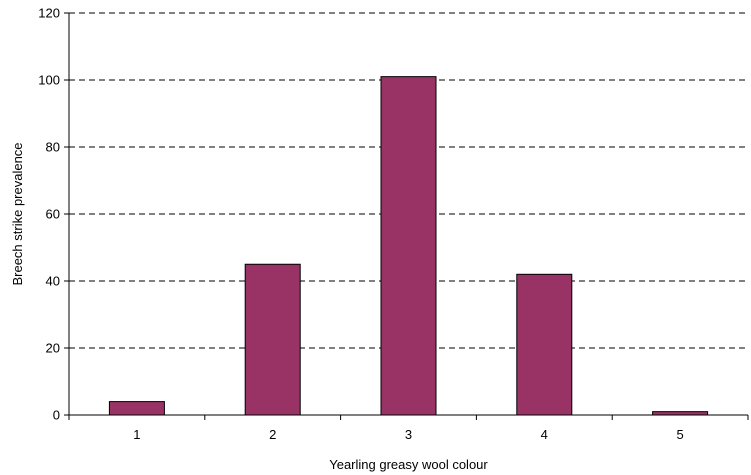 The width and height of the screenshot is (751, 475). I want to click on x-axis-title: Yearling greasy wool colour, so click(408, 464).